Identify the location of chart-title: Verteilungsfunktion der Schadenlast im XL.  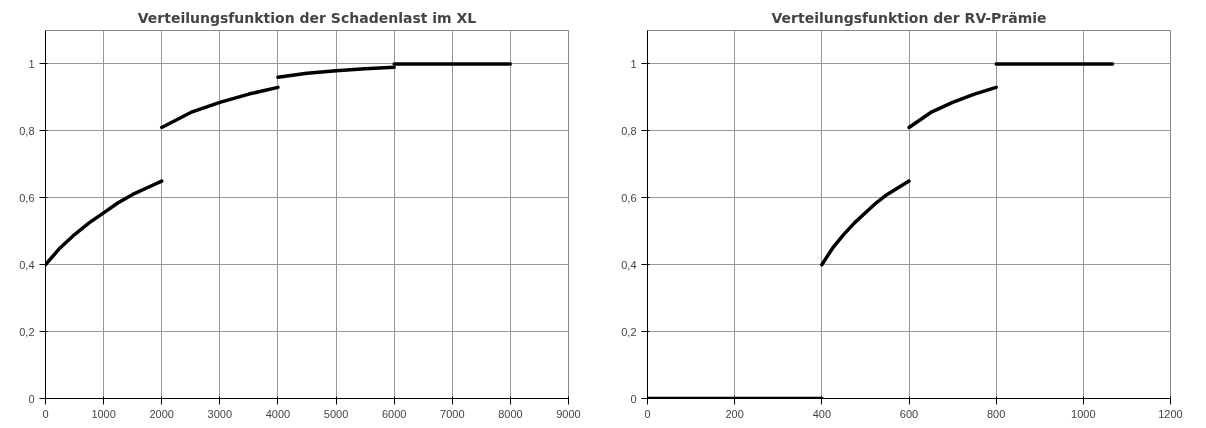
(307, 17).